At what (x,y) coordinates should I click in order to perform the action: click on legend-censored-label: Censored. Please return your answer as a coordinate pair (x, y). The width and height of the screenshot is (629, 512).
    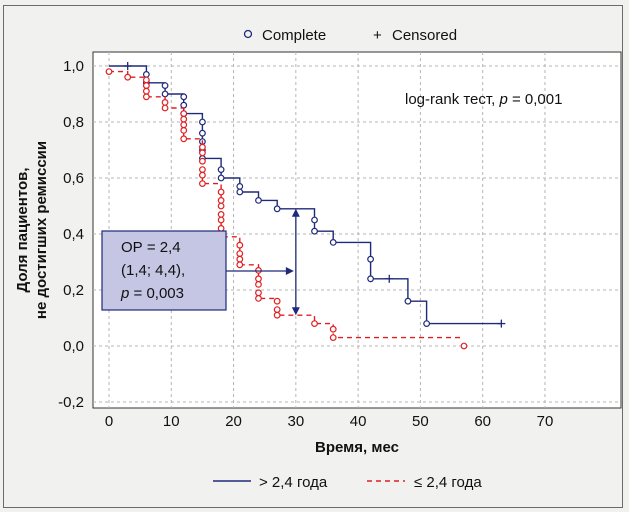
    Looking at the image, I should click on (424, 35).